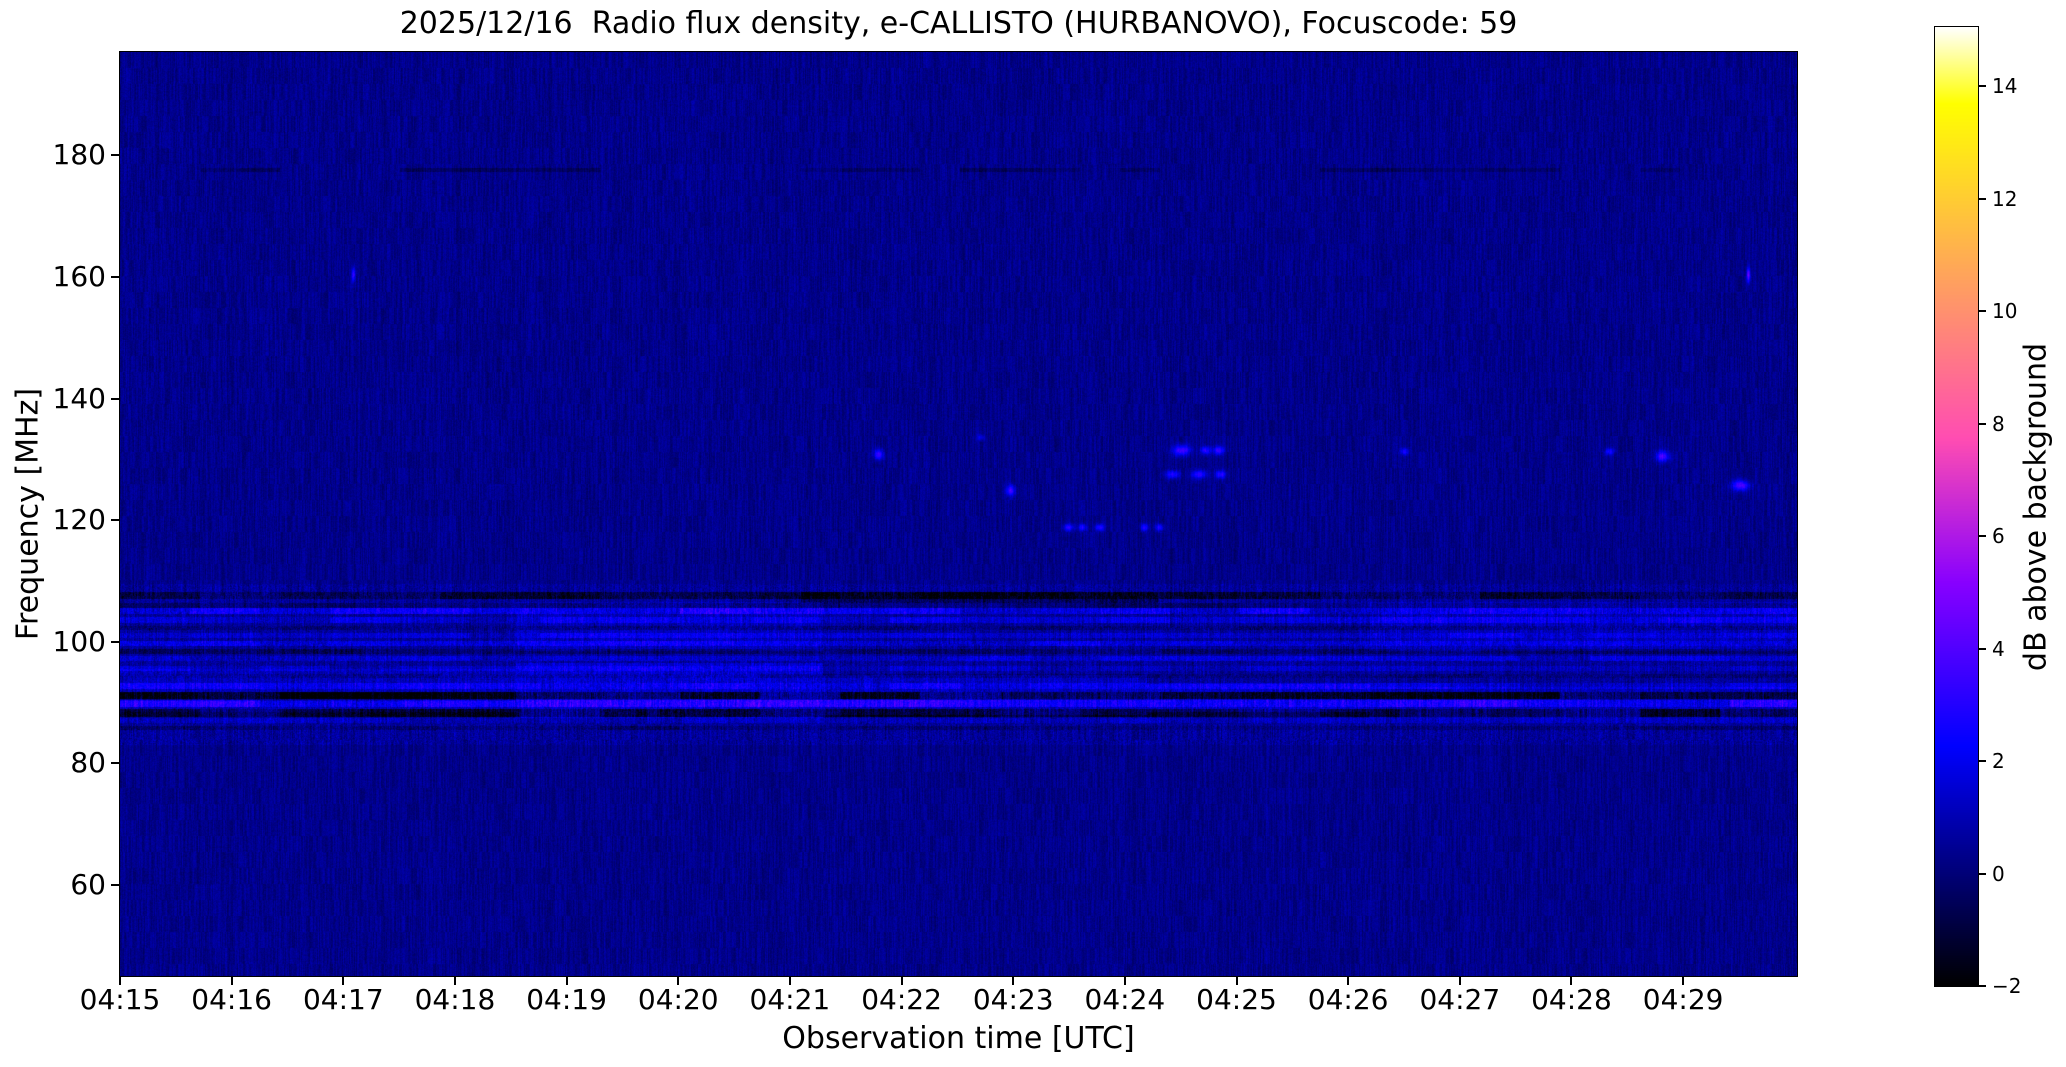  I want to click on colorbar-label: dB above background, so click(2036, 507).